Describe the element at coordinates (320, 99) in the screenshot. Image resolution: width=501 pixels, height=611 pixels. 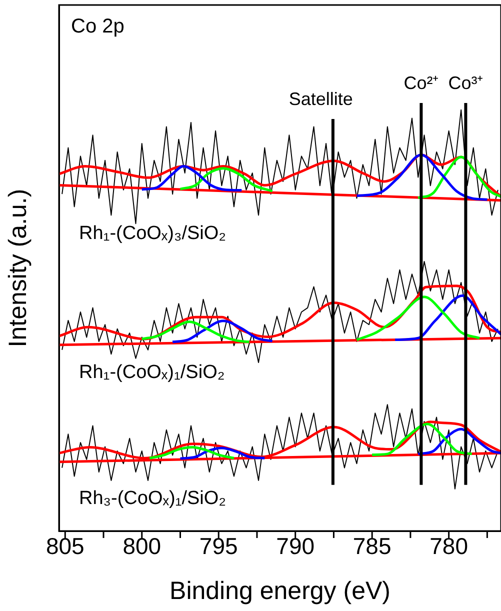
I see `ref-line-label: Satellite` at that location.